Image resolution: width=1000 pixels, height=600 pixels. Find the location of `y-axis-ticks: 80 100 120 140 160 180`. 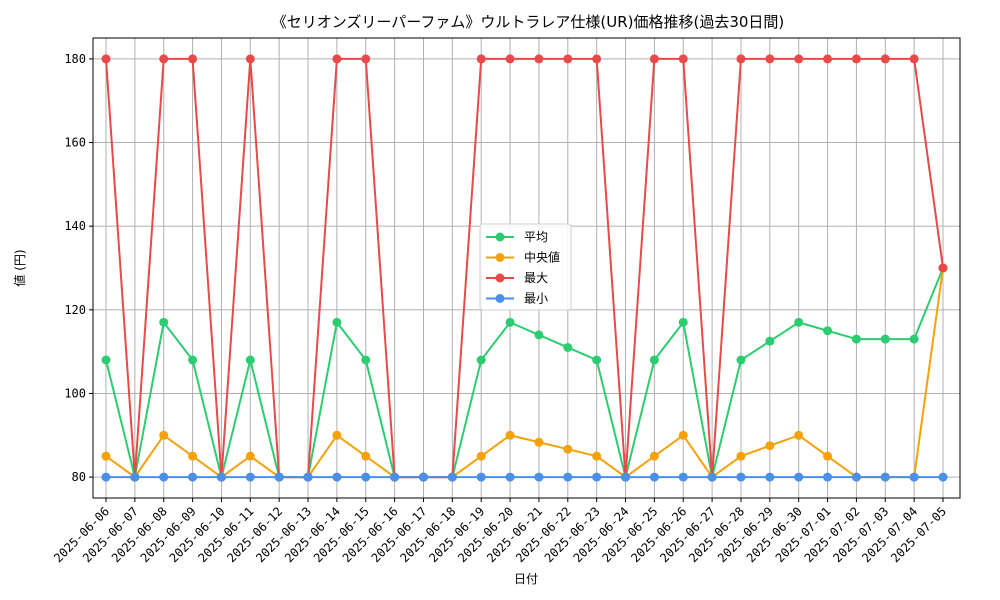

y-axis-ticks: 80 100 120 140 160 180 is located at coordinates (78, 268).